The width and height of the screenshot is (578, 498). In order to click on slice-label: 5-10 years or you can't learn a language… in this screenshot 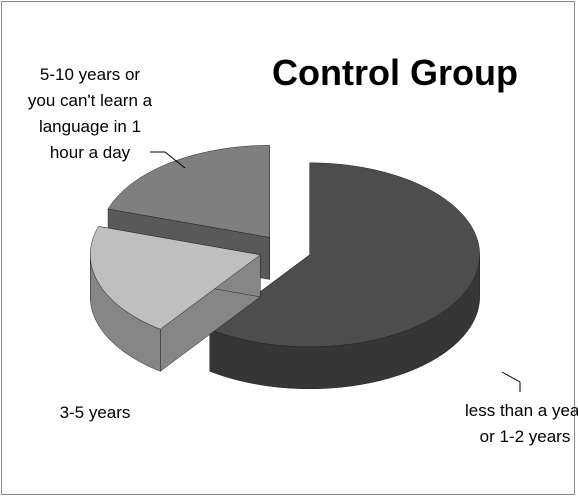, I will do `click(90, 113)`.